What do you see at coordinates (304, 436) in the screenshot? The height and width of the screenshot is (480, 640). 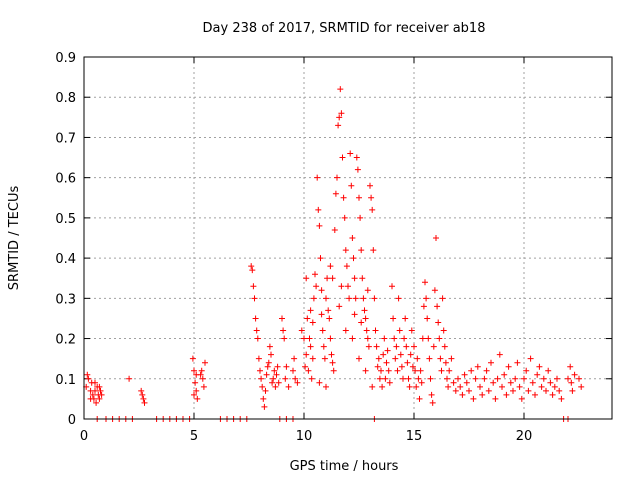 I see `x-tick-label: 10` at bounding box center [304, 436].